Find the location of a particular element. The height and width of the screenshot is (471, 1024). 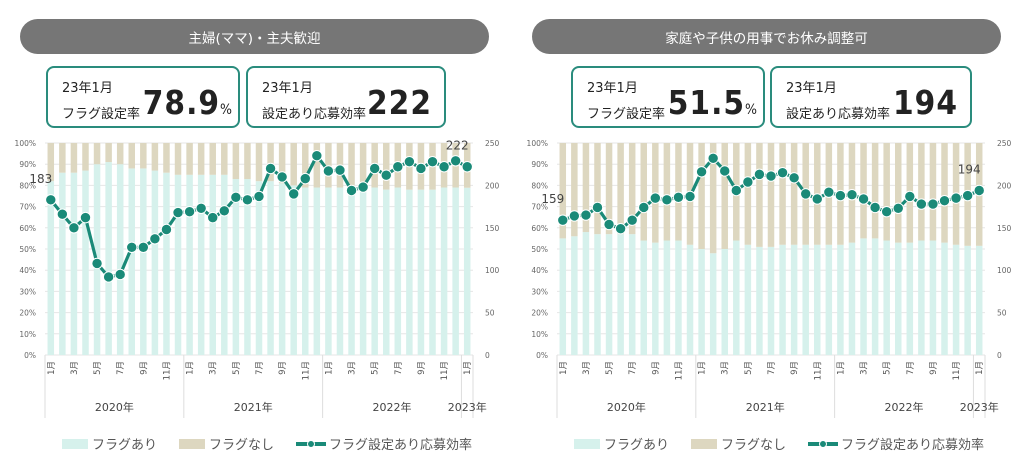

kpi-flag-rate: 23年1月 フラグ設定率 78.9% is located at coordinates (143, 97).